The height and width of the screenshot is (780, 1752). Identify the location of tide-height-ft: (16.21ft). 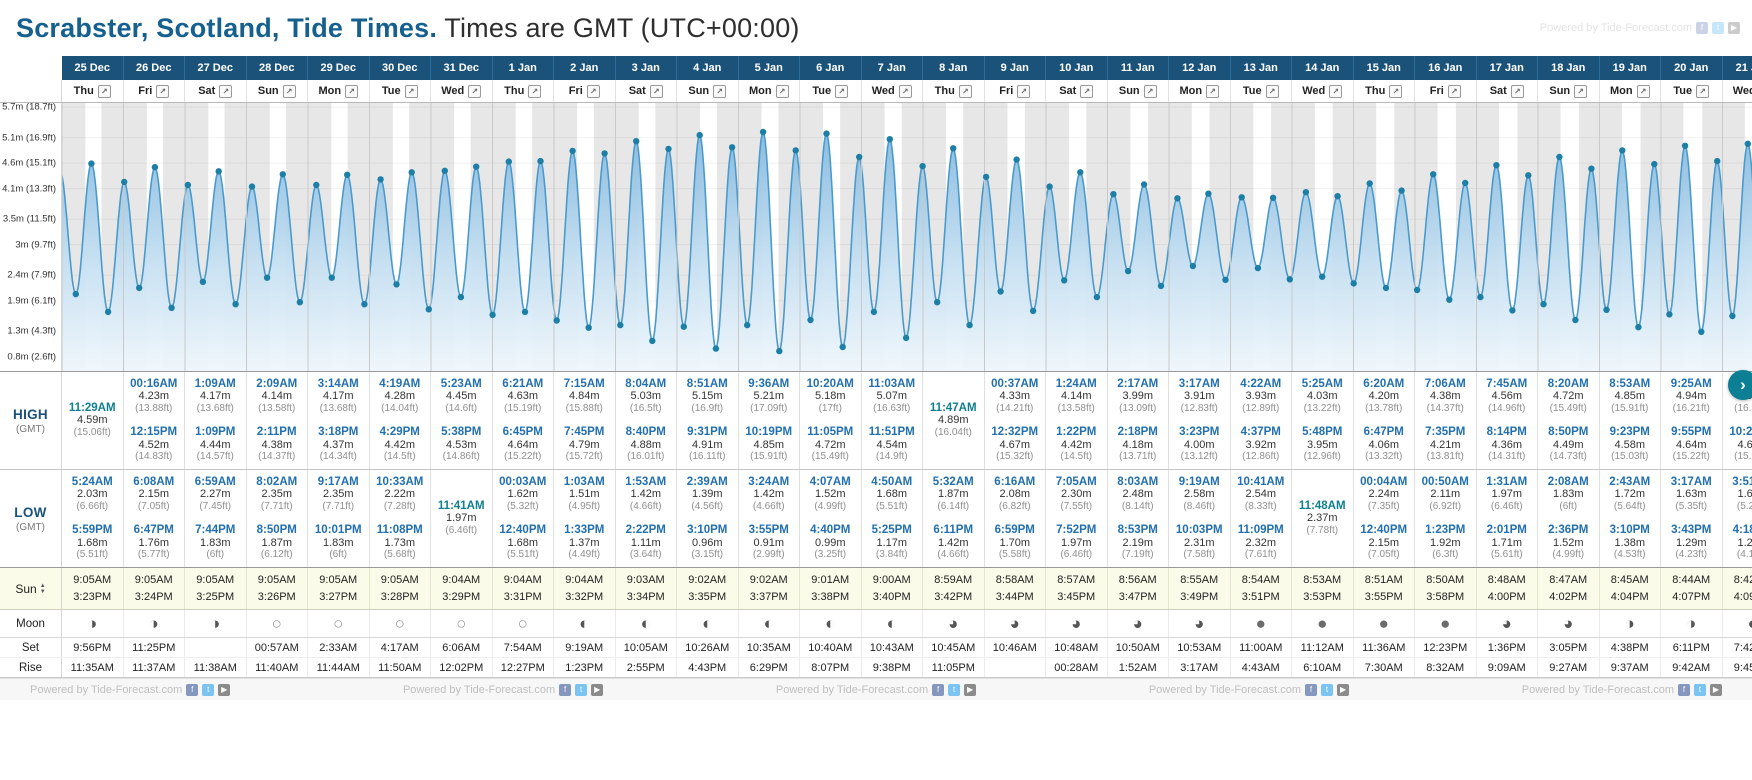
(1691, 408).